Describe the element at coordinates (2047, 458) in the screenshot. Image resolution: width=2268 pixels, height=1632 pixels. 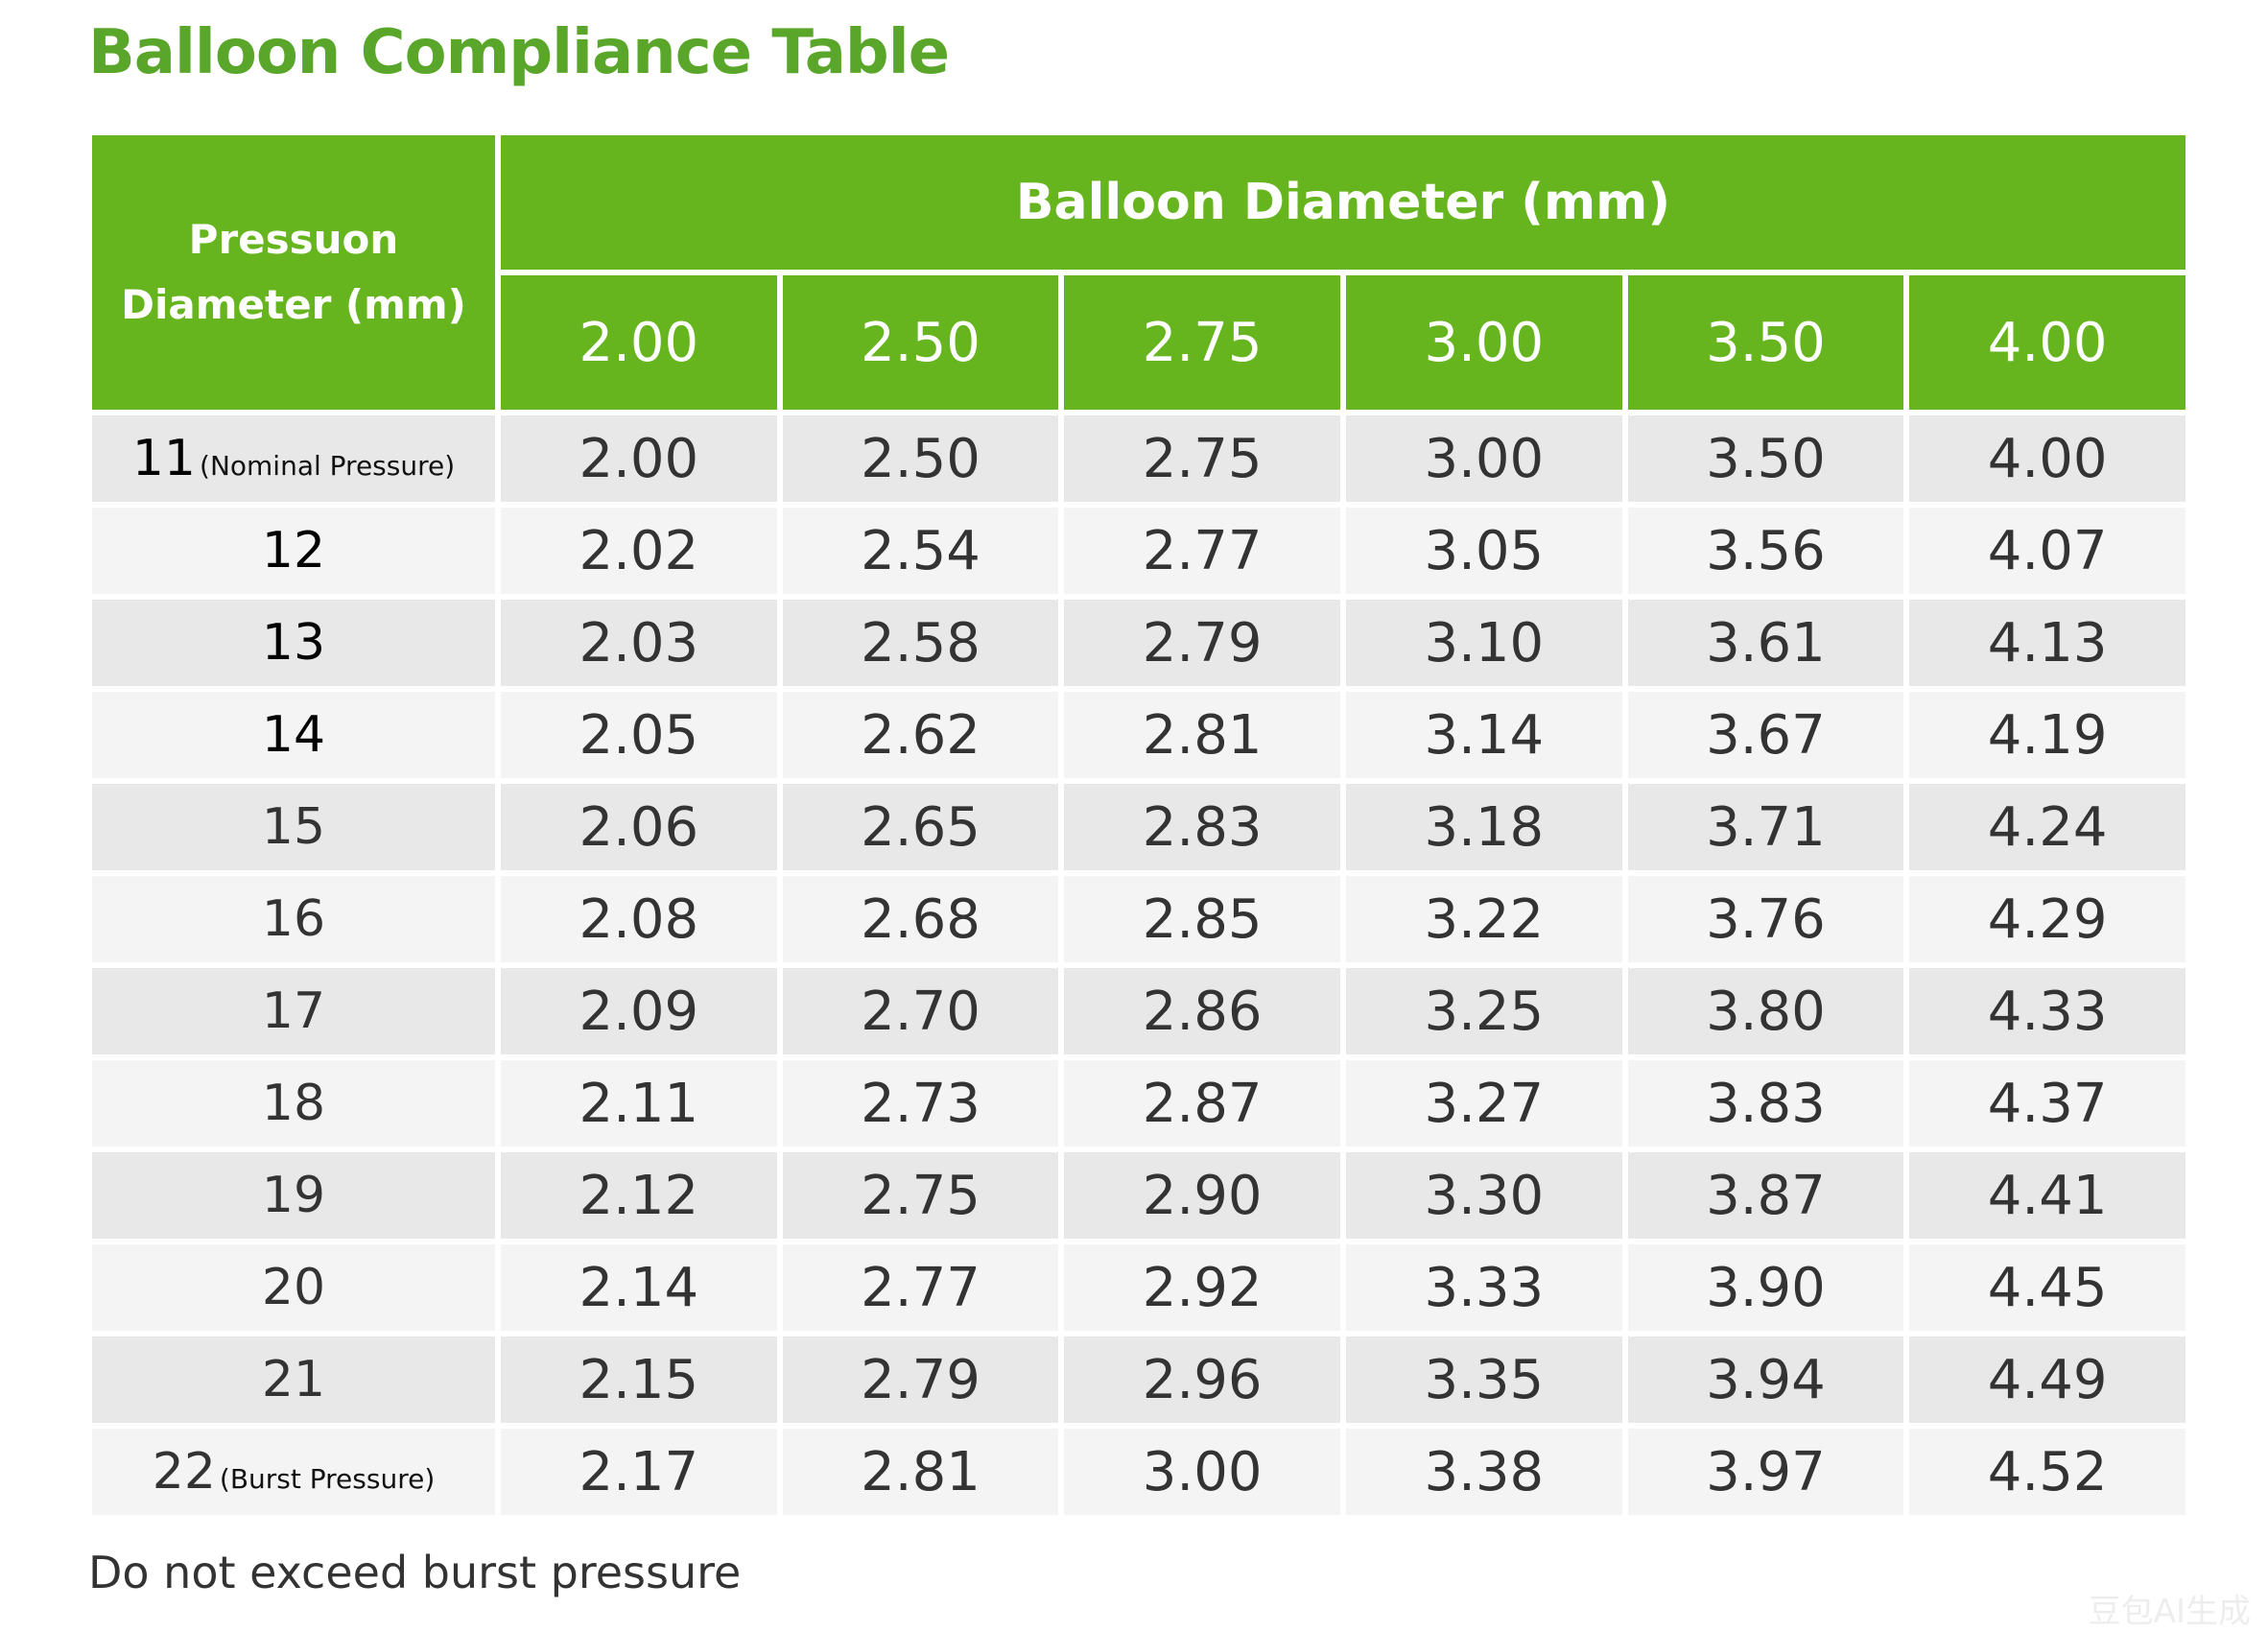
I see `diameter-cell: 4.00` at that location.